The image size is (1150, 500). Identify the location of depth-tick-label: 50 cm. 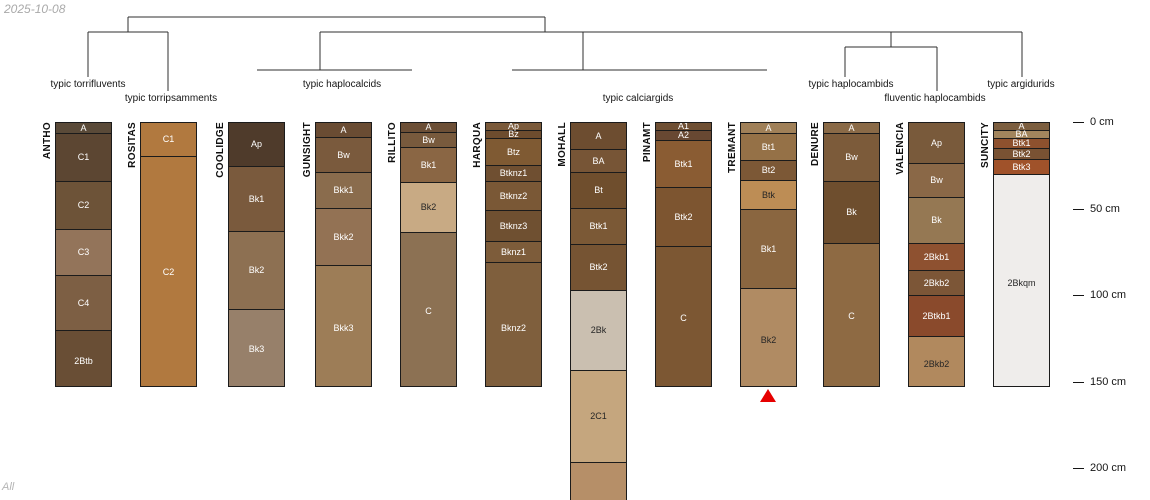
(1105, 209).